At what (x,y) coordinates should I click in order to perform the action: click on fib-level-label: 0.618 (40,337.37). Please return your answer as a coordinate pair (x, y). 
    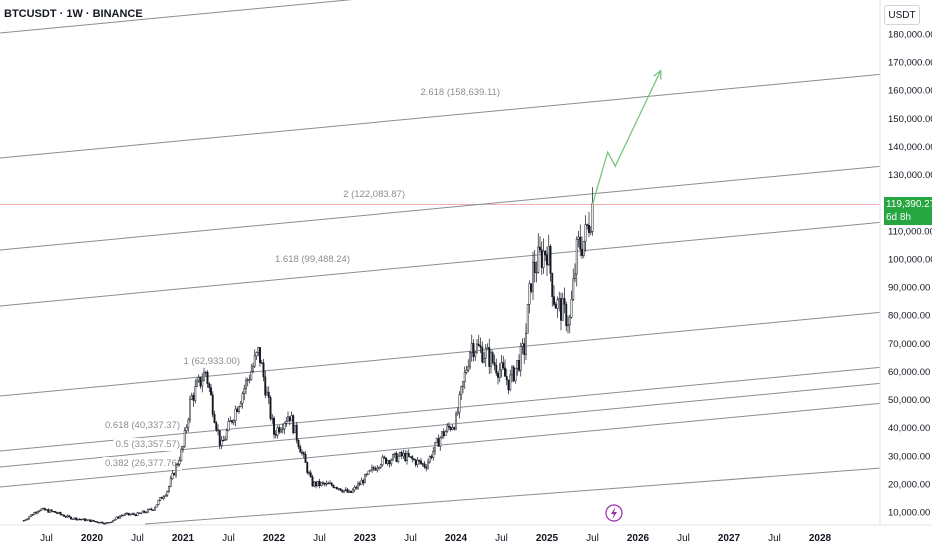
    Looking at the image, I should click on (142, 425).